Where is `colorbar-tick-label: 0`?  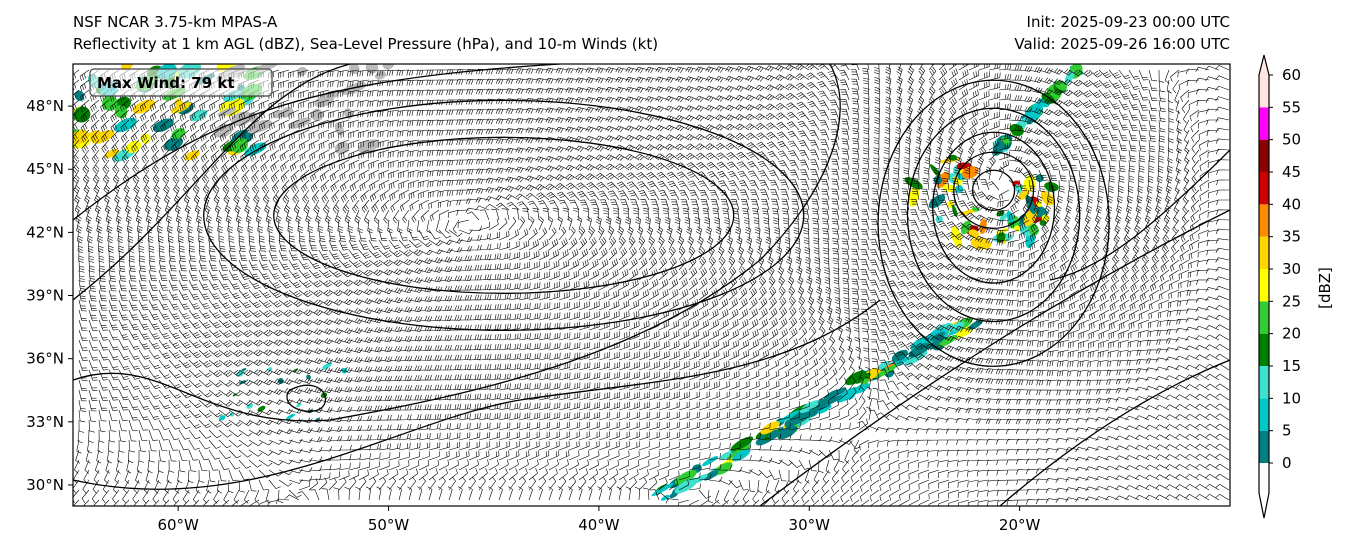 colorbar-tick-label: 0 is located at coordinates (1287, 463).